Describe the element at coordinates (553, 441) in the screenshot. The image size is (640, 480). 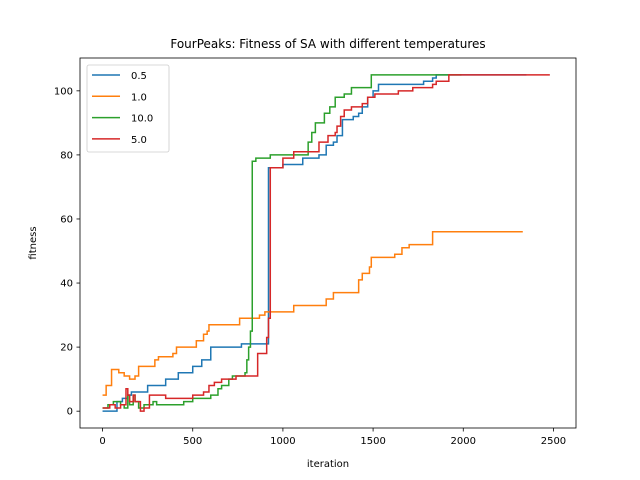
I see `x-tick-label: 2500` at that location.